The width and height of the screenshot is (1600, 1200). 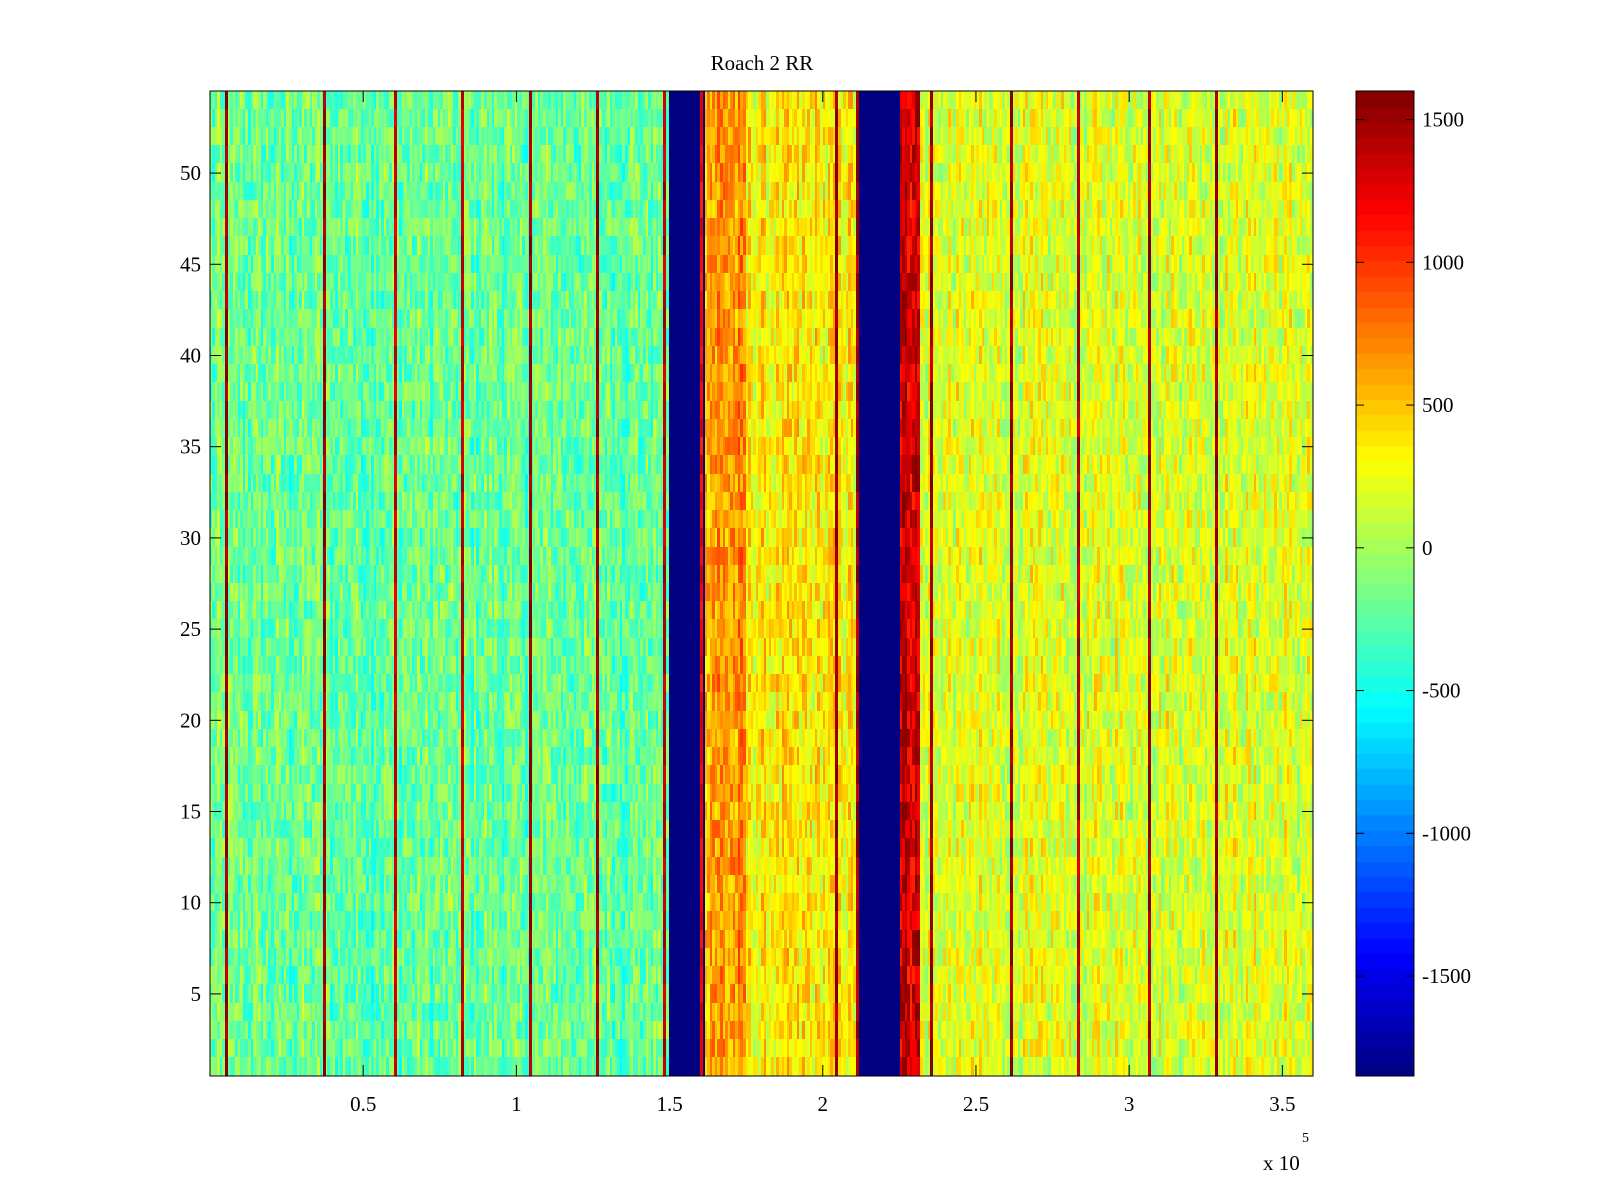 What do you see at coordinates (190, 903) in the screenshot?
I see `y-tick-label: 10` at bounding box center [190, 903].